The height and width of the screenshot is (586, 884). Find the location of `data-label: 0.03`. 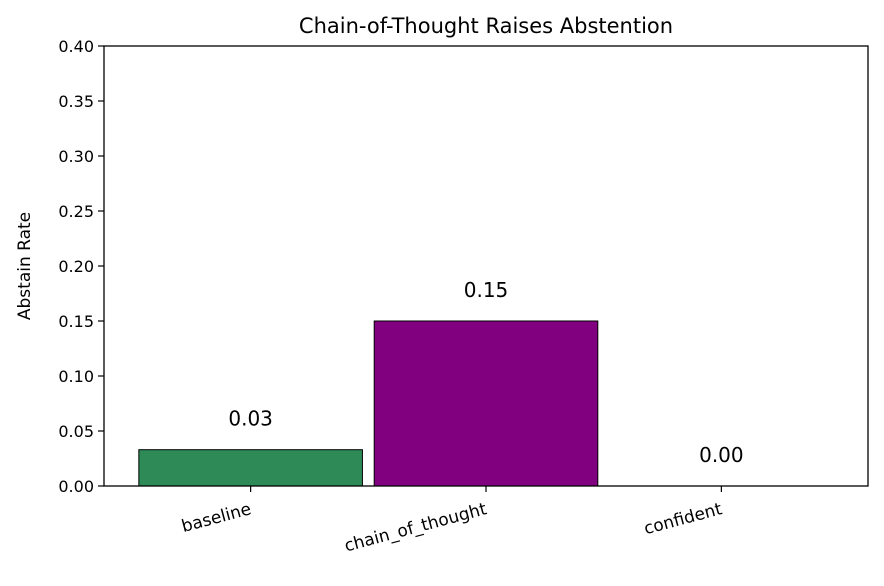

data-label: 0.03 is located at coordinates (250, 419).